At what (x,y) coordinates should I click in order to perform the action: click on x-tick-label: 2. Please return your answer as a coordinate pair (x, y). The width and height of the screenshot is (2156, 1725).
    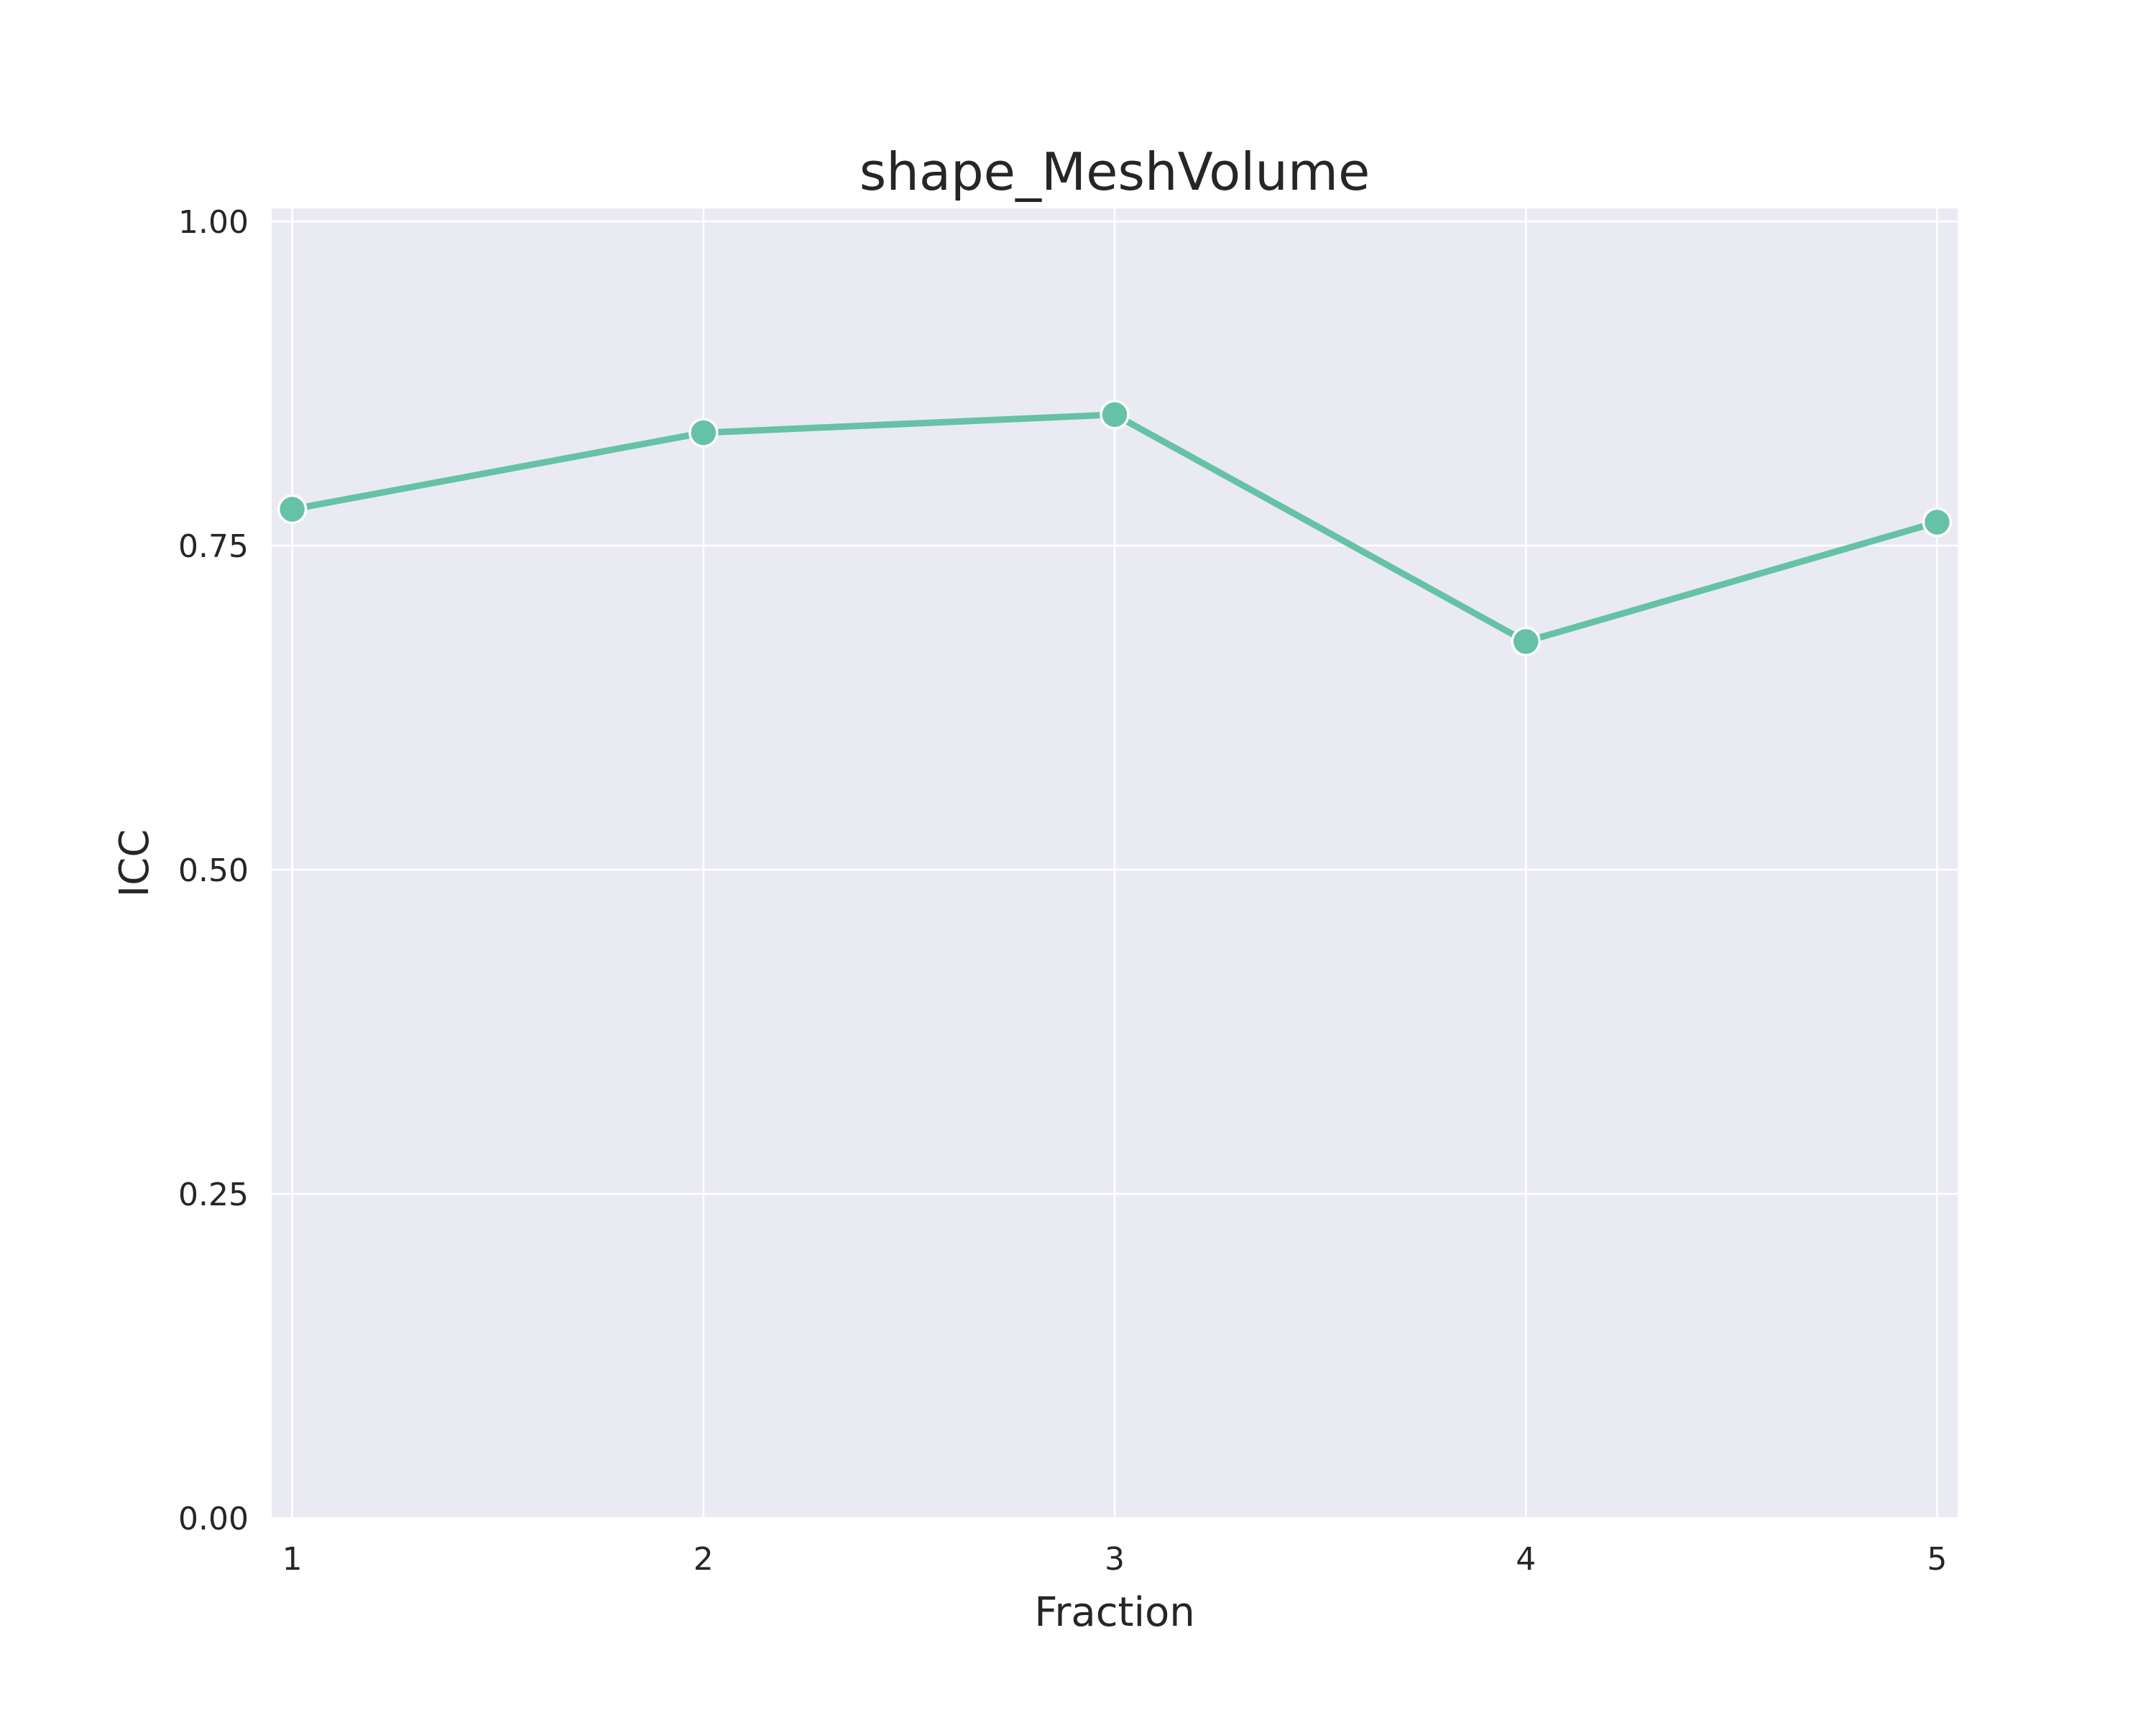
    Looking at the image, I should click on (704, 1559).